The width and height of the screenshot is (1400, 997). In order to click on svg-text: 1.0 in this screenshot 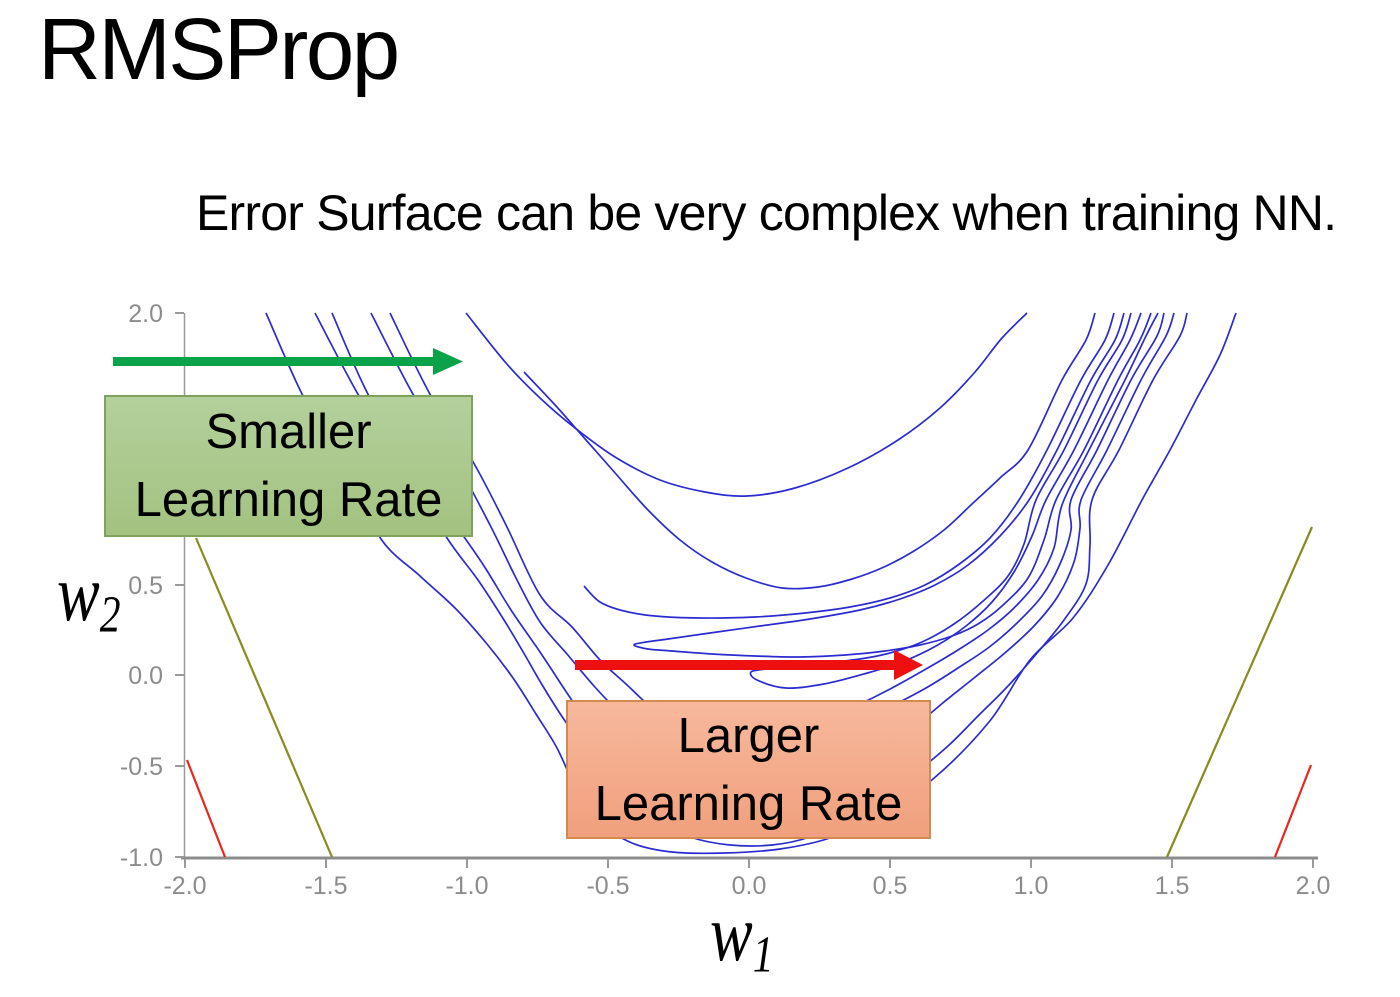, I will do `click(1031, 886)`.